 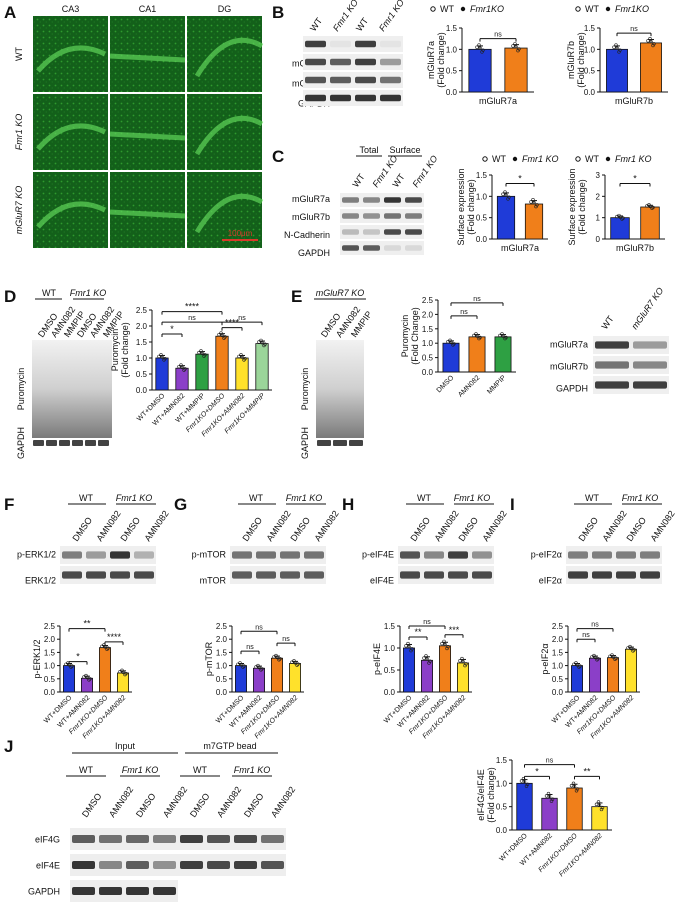 What do you see at coordinates (229, 802) in the screenshot?
I see `lane-label: AMN082` at bounding box center [229, 802].